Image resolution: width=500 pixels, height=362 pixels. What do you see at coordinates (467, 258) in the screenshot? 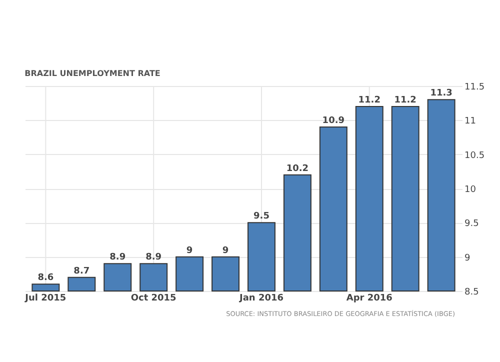
I see `y-tick-label: 9` at bounding box center [467, 258].